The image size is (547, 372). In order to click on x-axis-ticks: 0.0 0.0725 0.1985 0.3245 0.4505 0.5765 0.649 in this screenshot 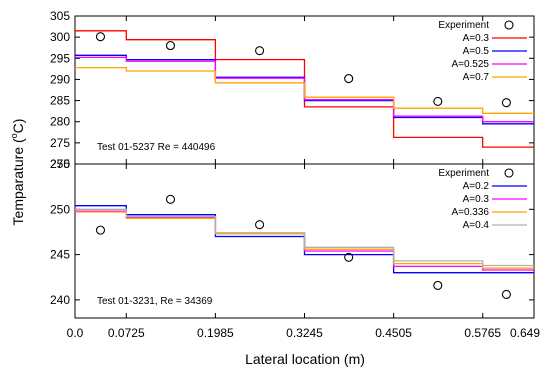, I will do `click(304, 333)`.